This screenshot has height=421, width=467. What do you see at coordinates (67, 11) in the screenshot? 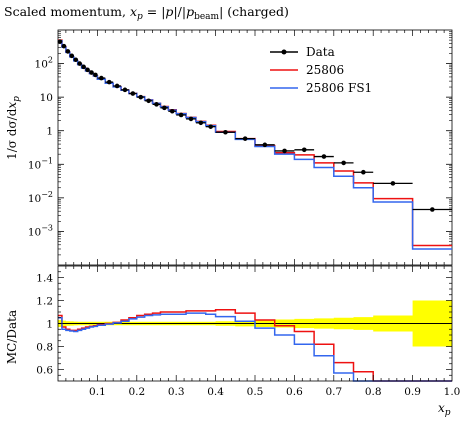
I see `title-prefix: Scaled momentum,` at bounding box center [67, 11].